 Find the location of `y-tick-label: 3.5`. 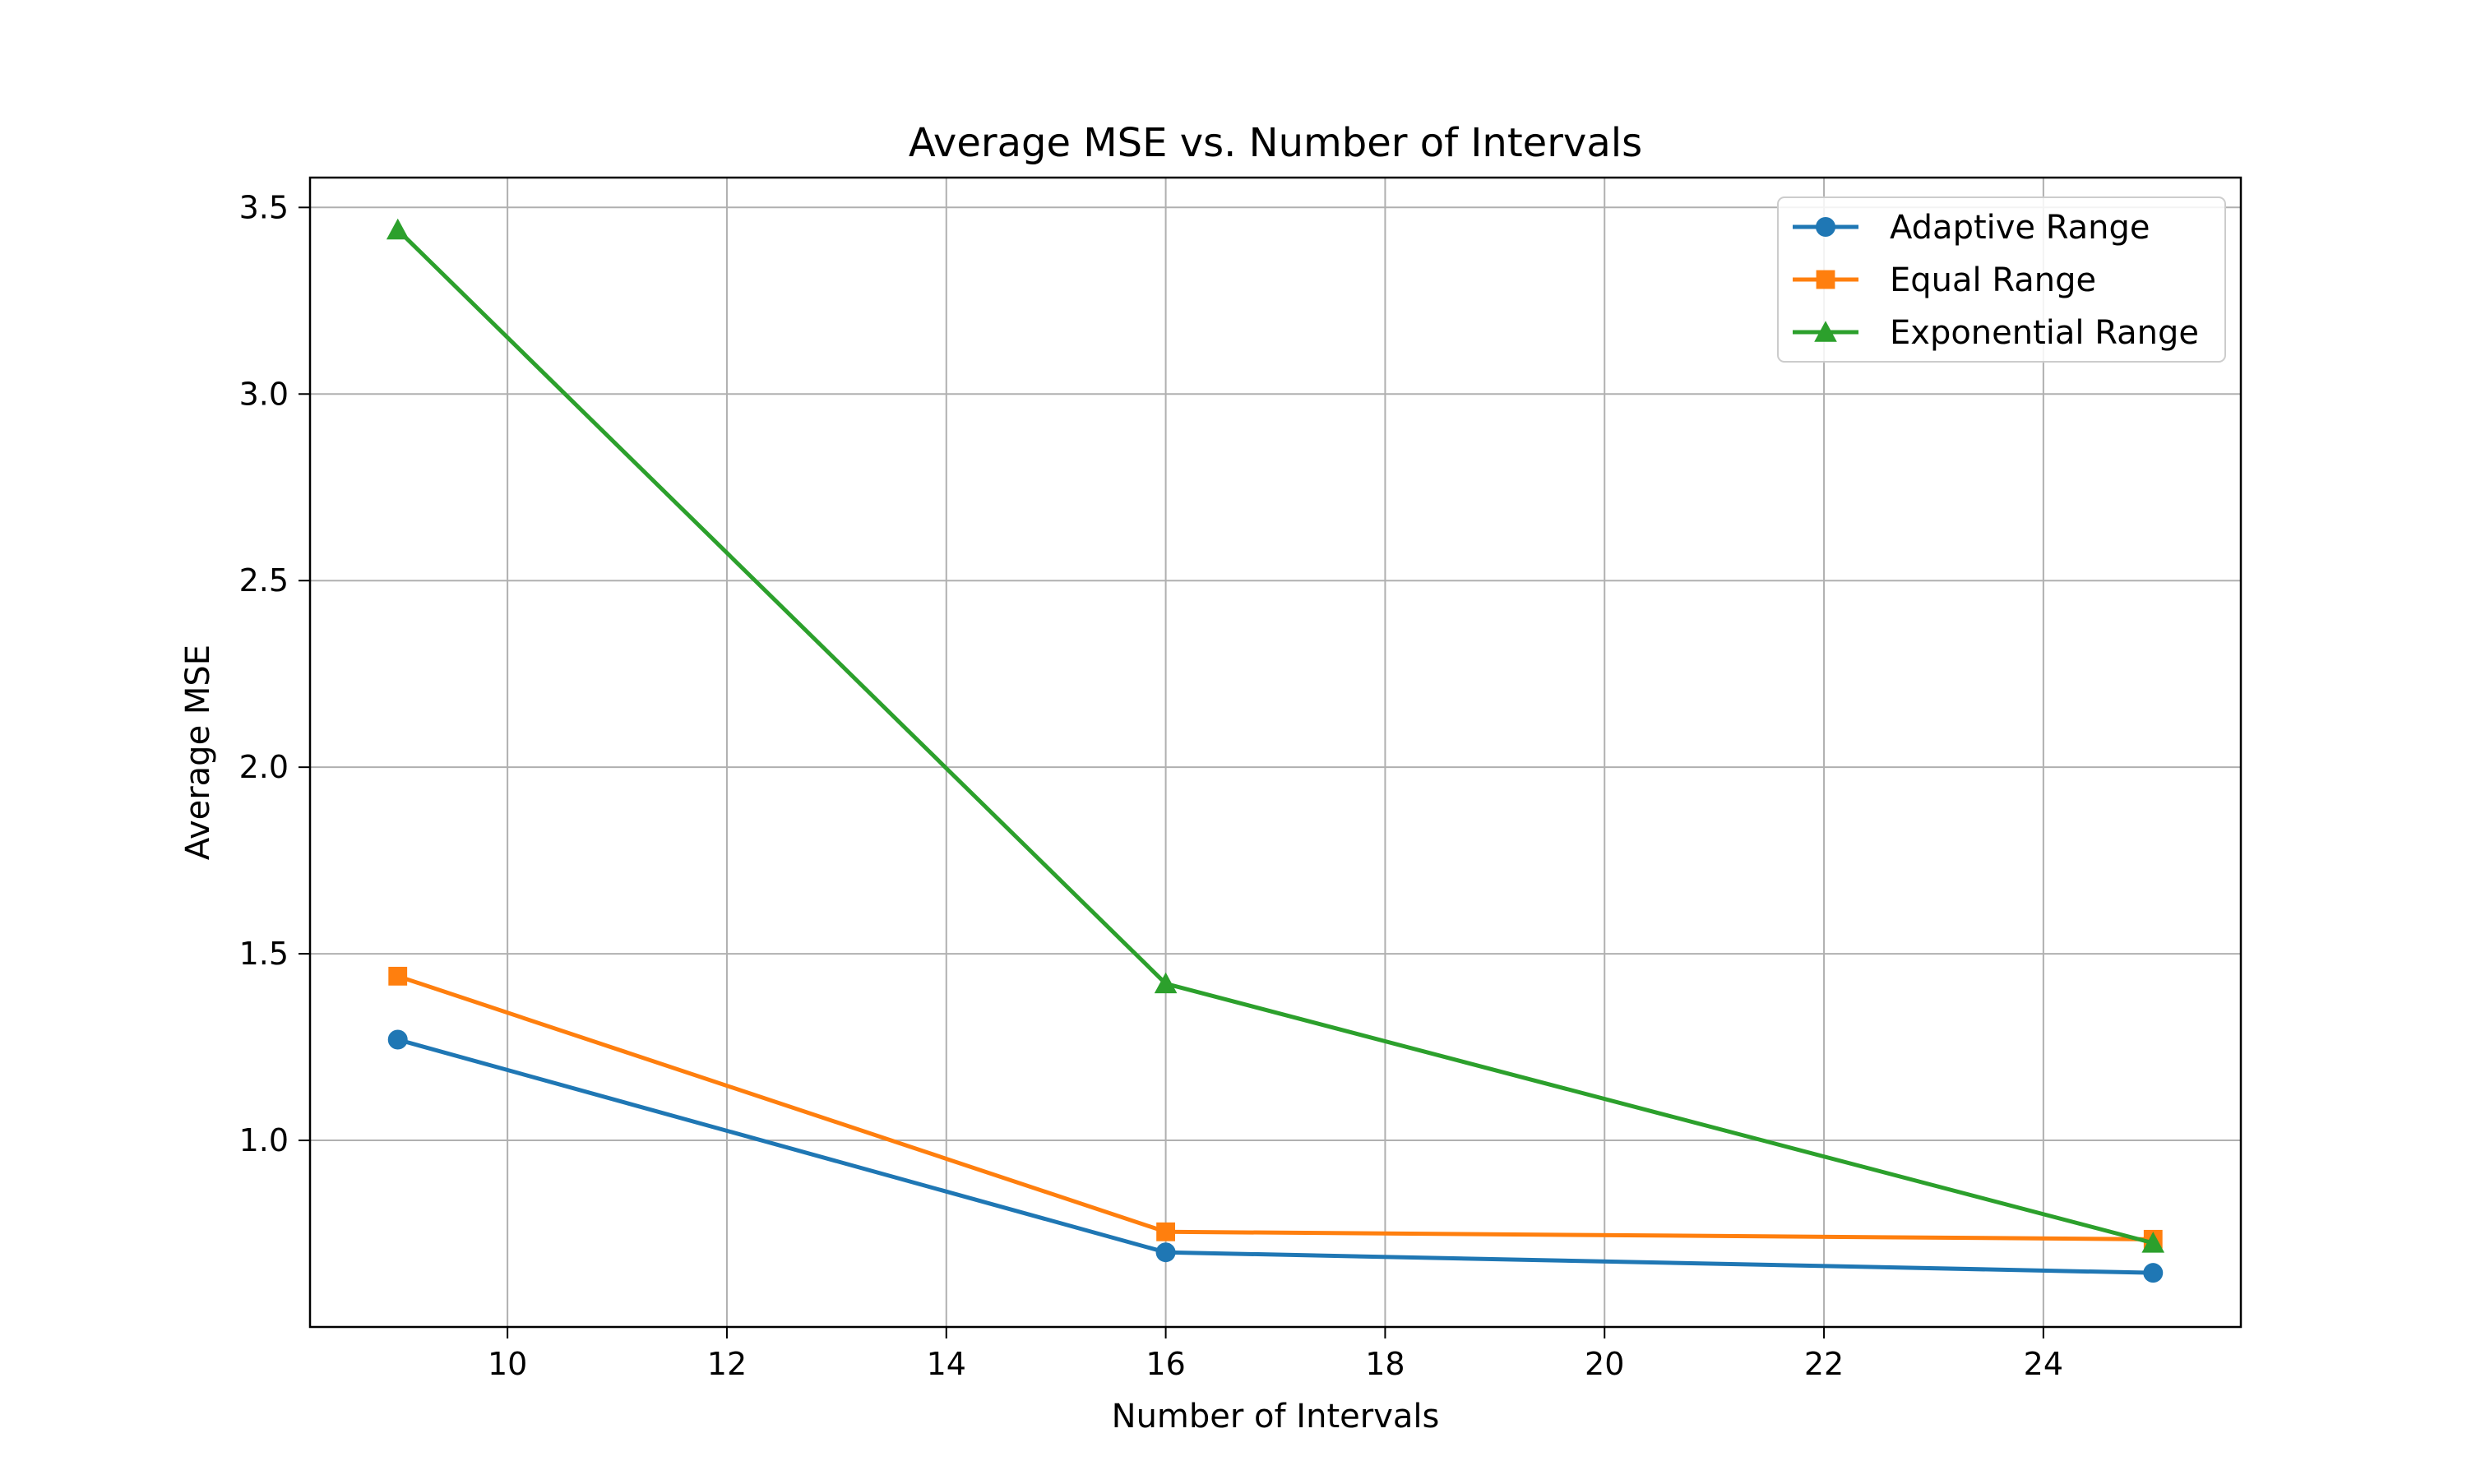

y-tick-label: 3.5 is located at coordinates (264, 207).